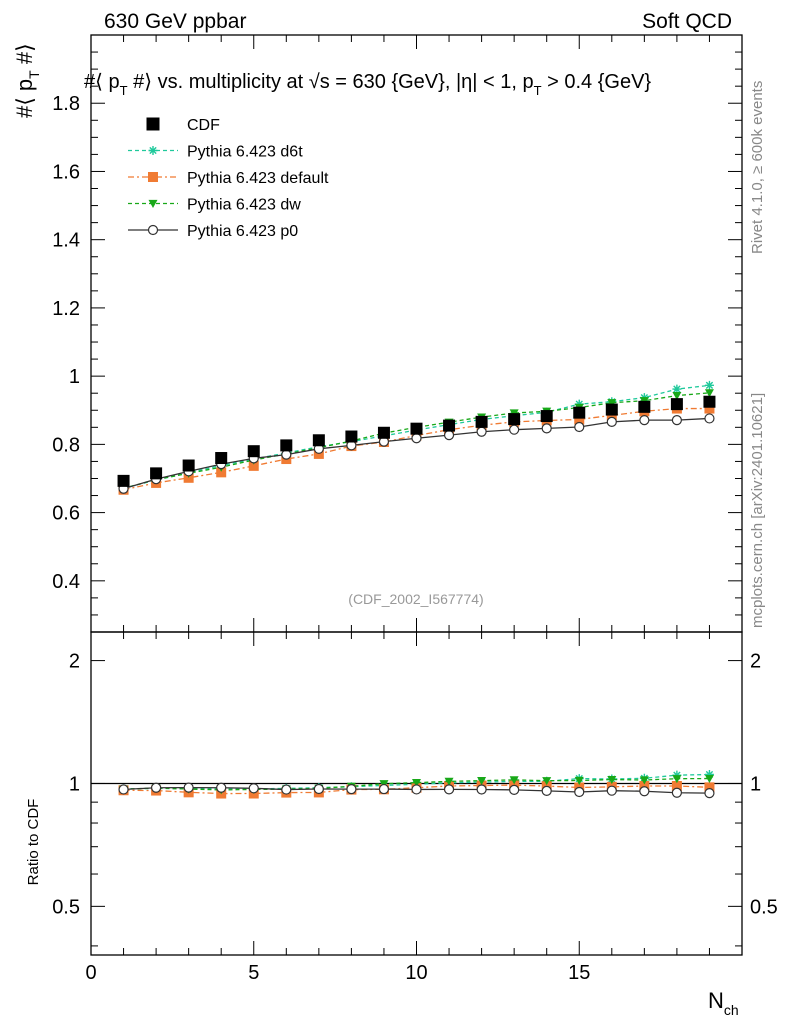 The width and height of the screenshot is (786, 1024). I want to click on legend-label: CDF, so click(203, 125).